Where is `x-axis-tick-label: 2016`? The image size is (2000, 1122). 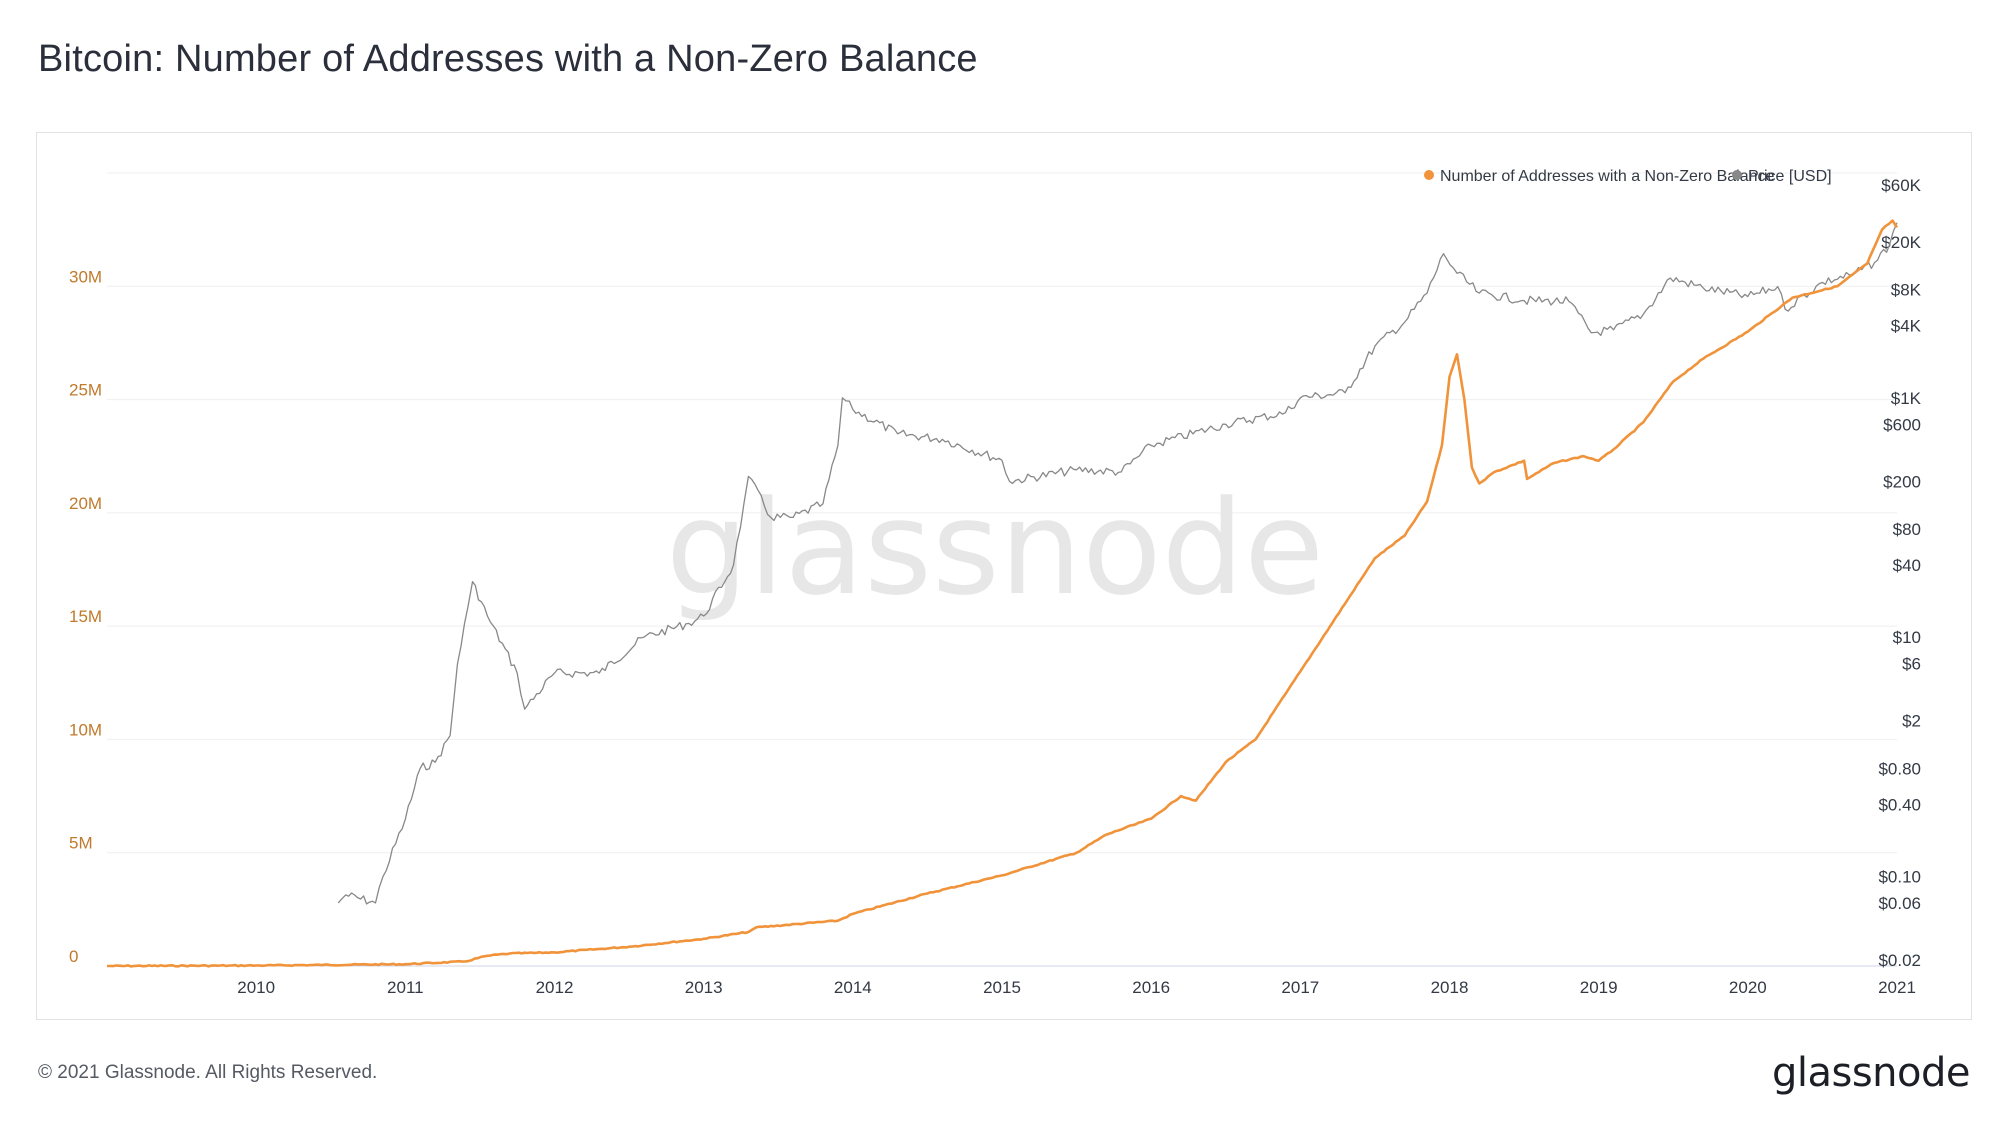
x-axis-tick-label: 2016 is located at coordinates (1151, 987).